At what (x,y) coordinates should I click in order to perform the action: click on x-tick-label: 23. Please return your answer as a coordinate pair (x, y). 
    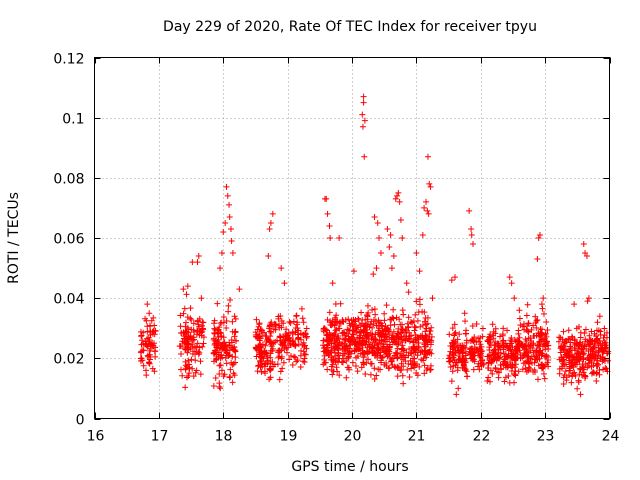
    Looking at the image, I should click on (546, 437).